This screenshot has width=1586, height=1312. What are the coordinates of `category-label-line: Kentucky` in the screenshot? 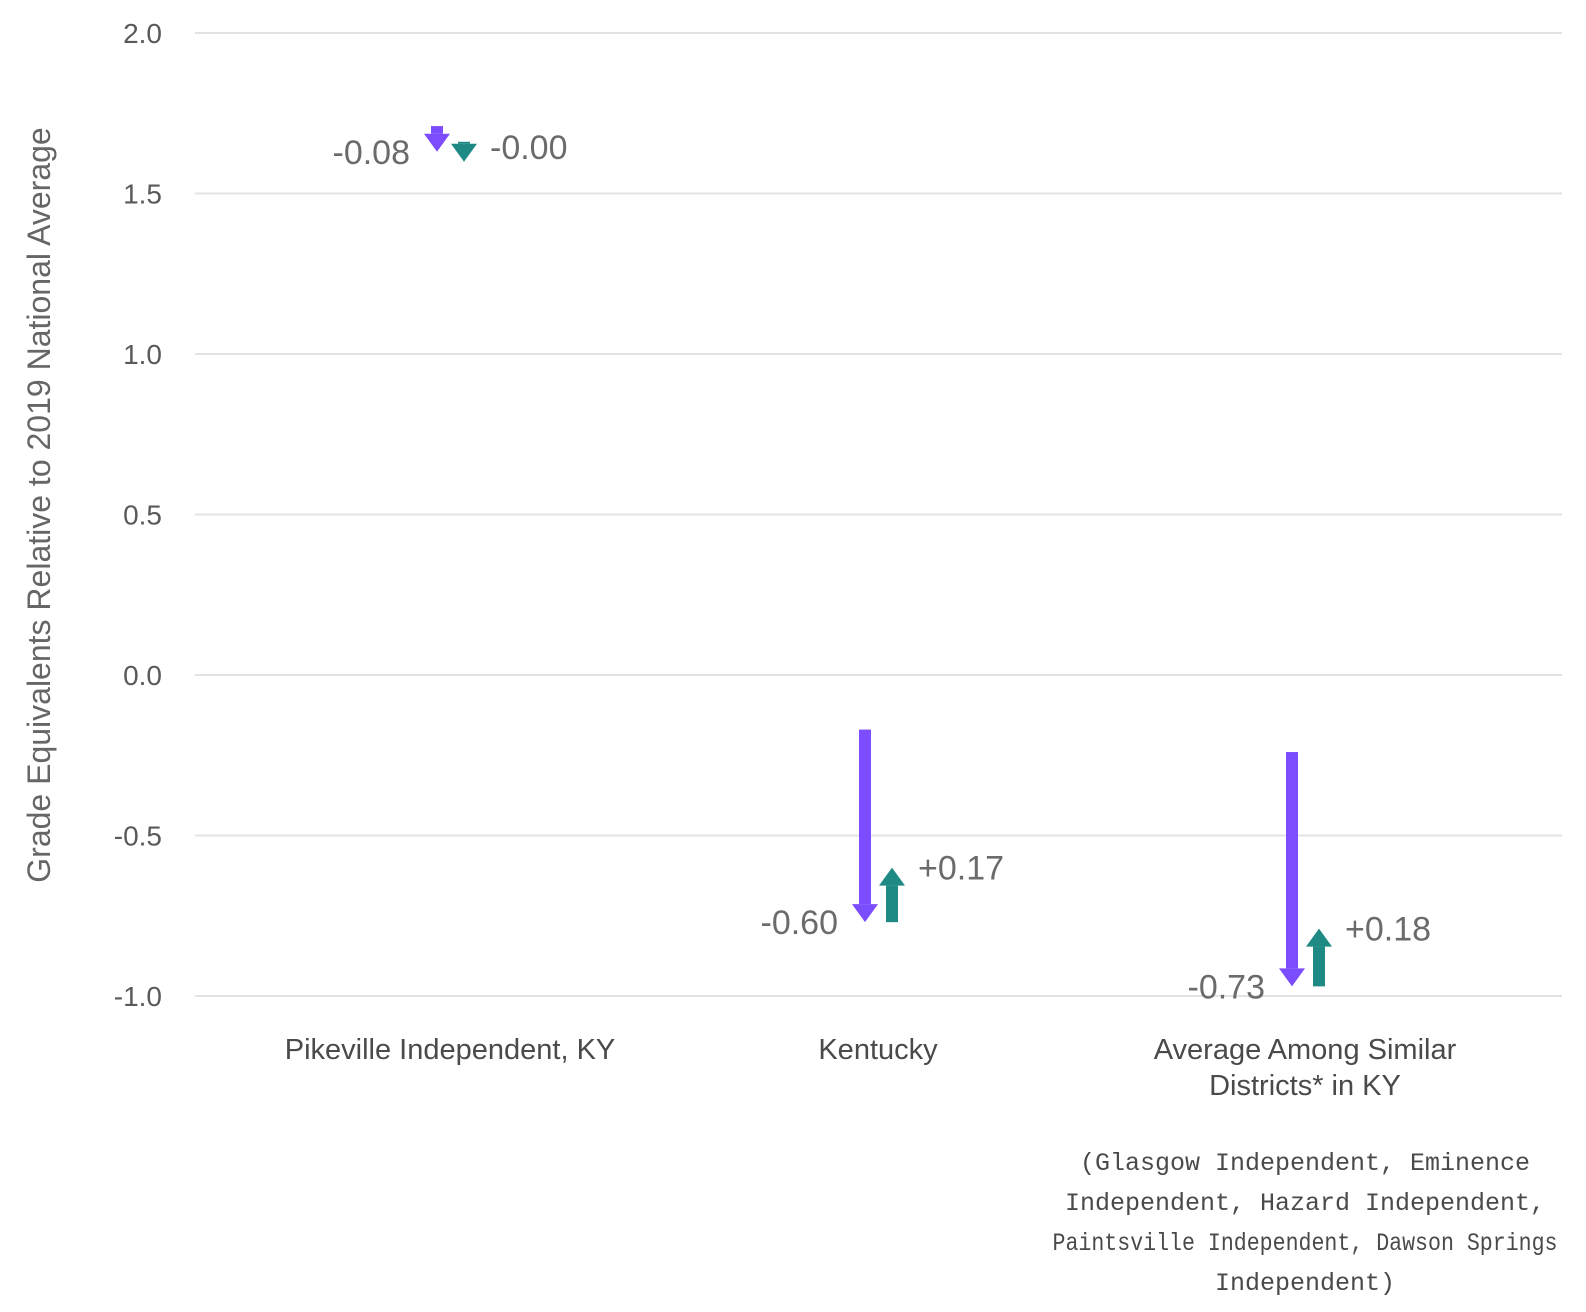 It's located at (878, 1050).